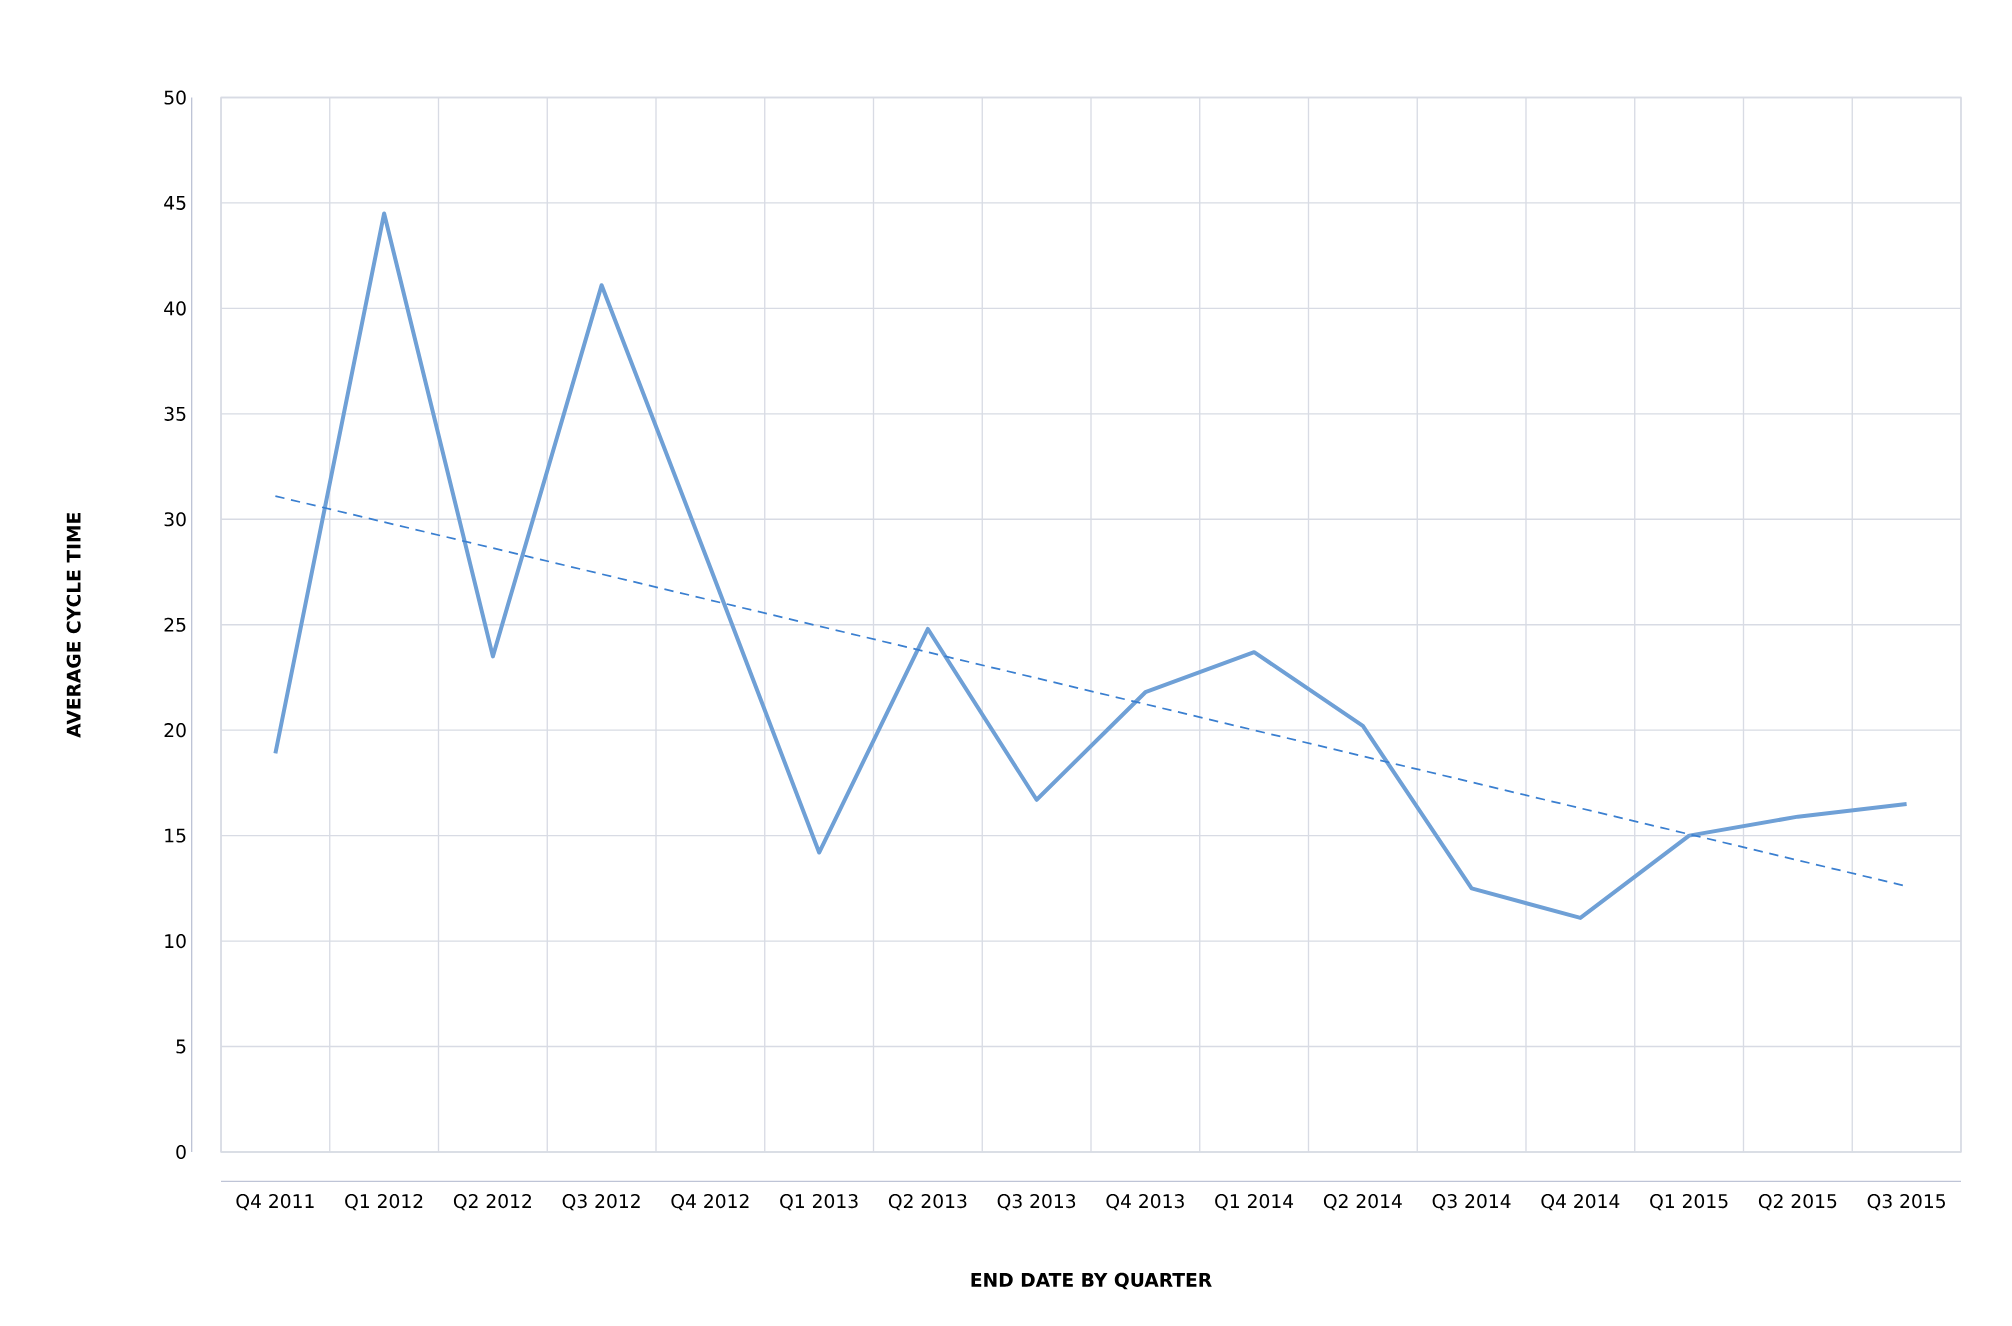 Image resolution: width=2012 pixels, height=1326 pixels. What do you see at coordinates (1254, 1202) in the screenshot?
I see `x-tick-label: Q1 2014` at bounding box center [1254, 1202].